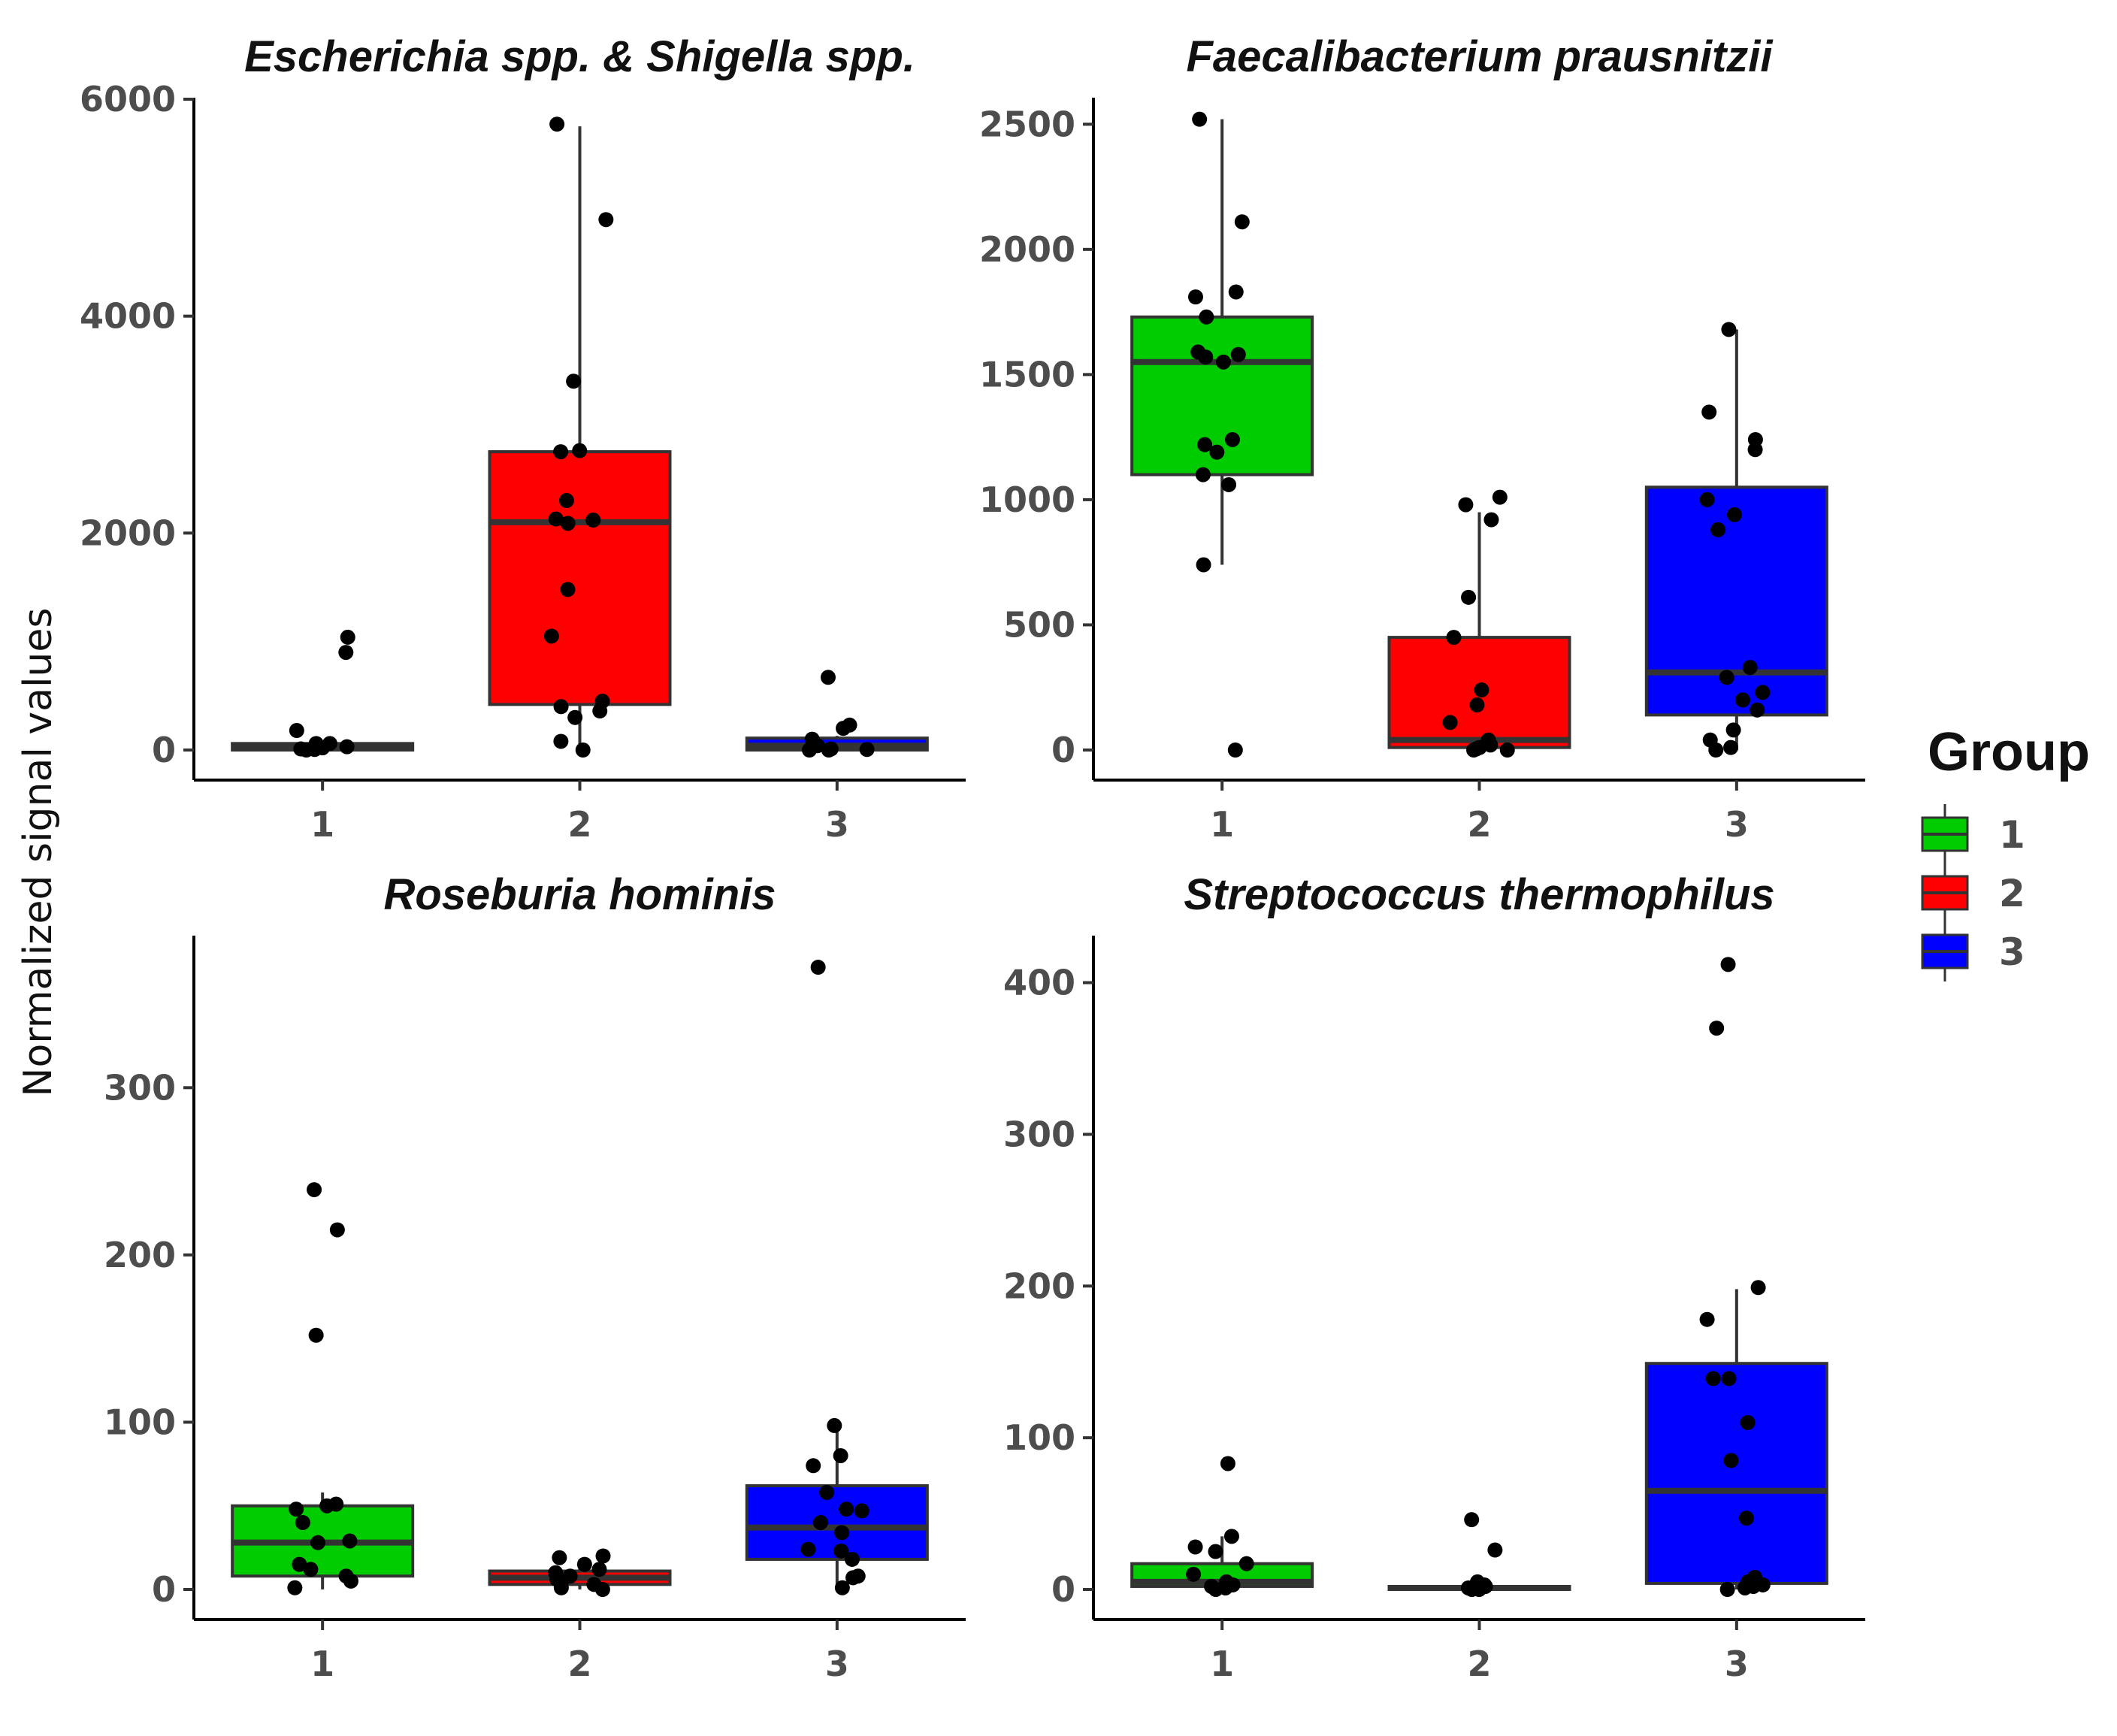 This screenshot has height=1736, width=2117. I want to click on panel-3-x-tick-label: 3, so click(837, 1664).